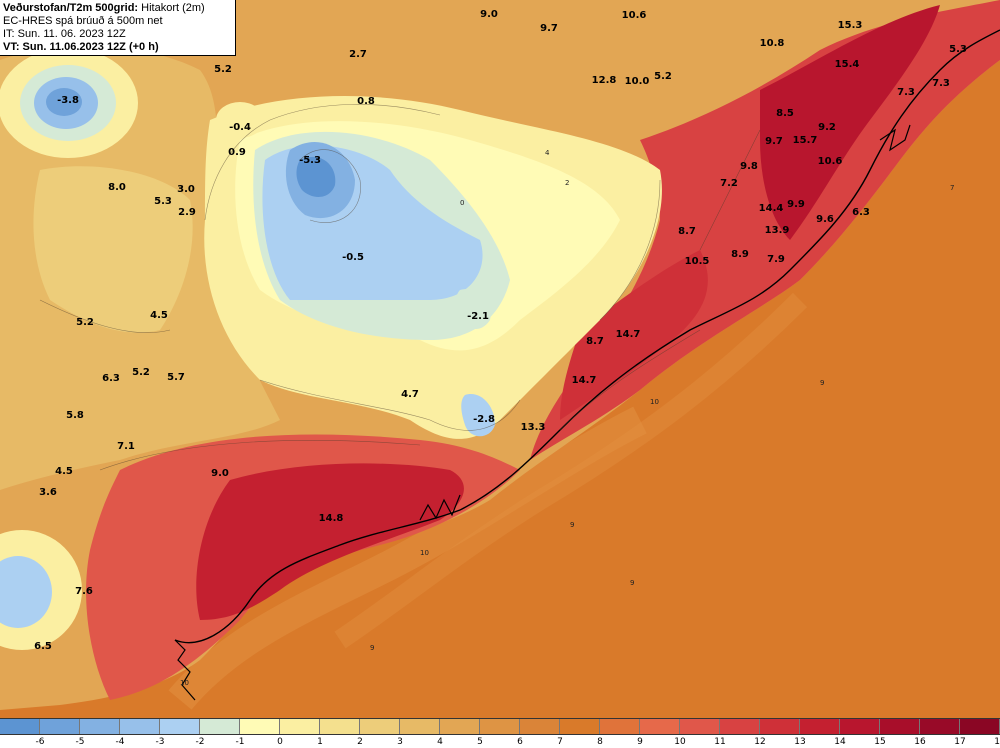 The image size is (1000, 748). Describe the element at coordinates (240, 742) in the screenshot. I see `colorbar-tick-label: -1` at that location.